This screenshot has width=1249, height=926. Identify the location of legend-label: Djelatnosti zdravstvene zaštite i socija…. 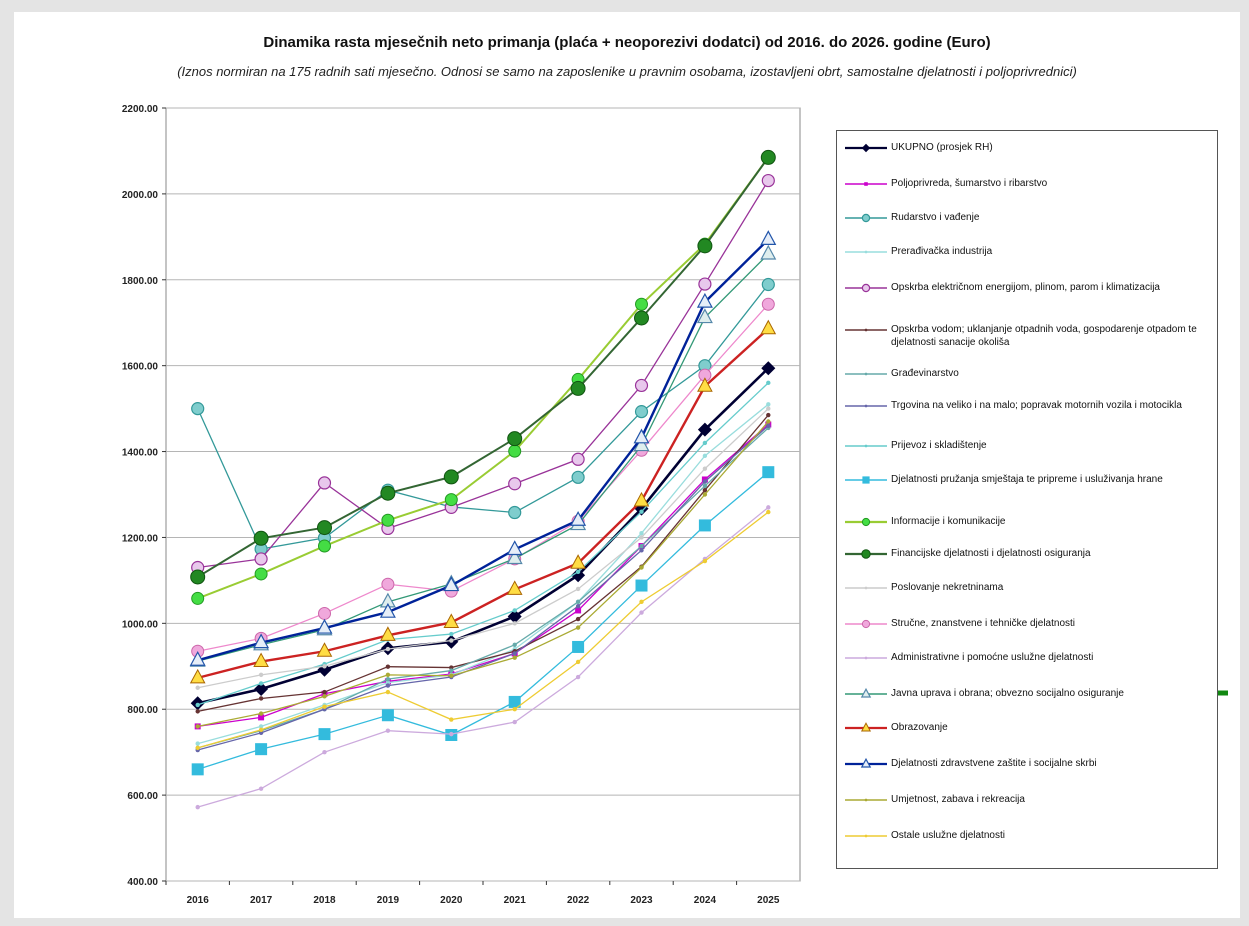
(994, 763).